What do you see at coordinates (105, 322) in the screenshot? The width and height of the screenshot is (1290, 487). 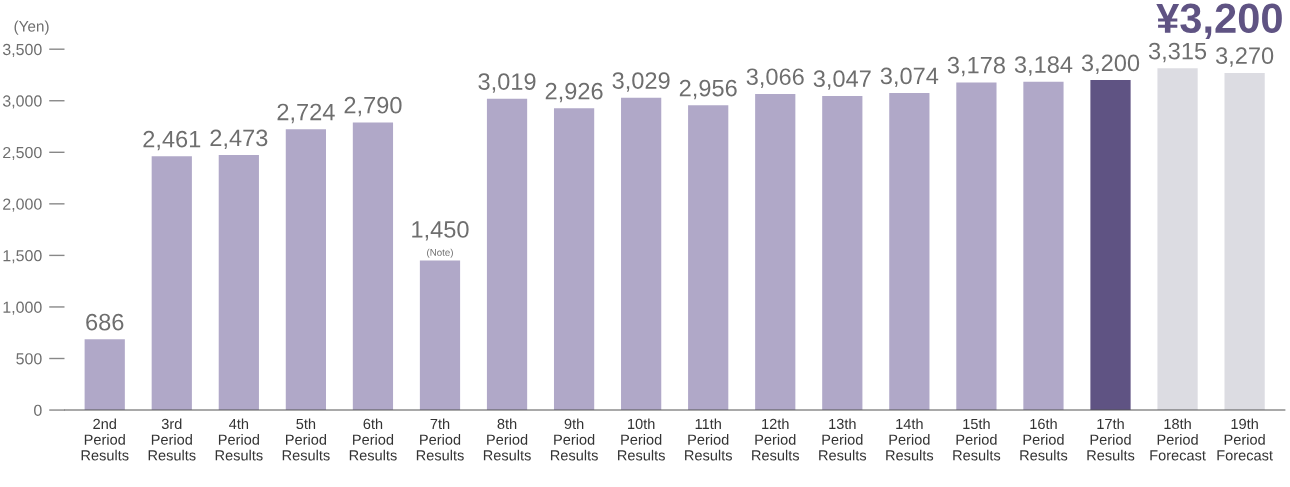 I see `data-label: 686` at bounding box center [105, 322].